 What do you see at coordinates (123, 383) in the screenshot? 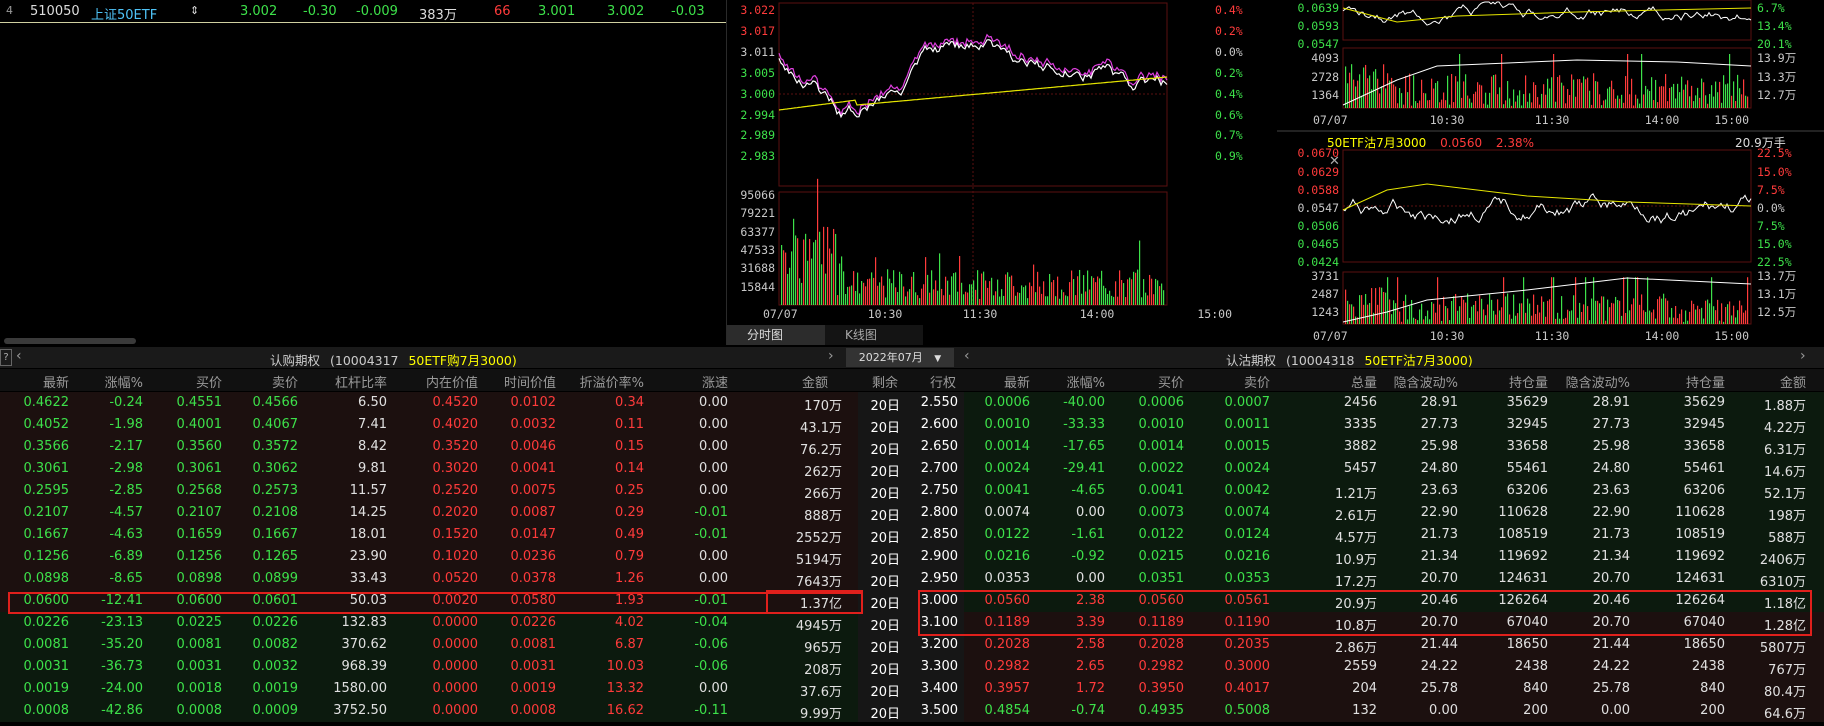
I see `column-header-call: 涨幅%` at bounding box center [123, 383].